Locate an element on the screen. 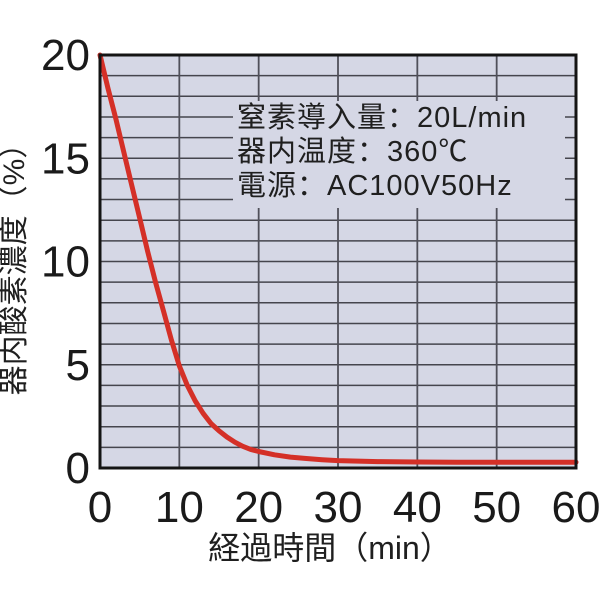 Image resolution: width=600 pixels, height=600 pixels. annotation-temperature: 器内温度：360℃ is located at coordinates (352, 151).